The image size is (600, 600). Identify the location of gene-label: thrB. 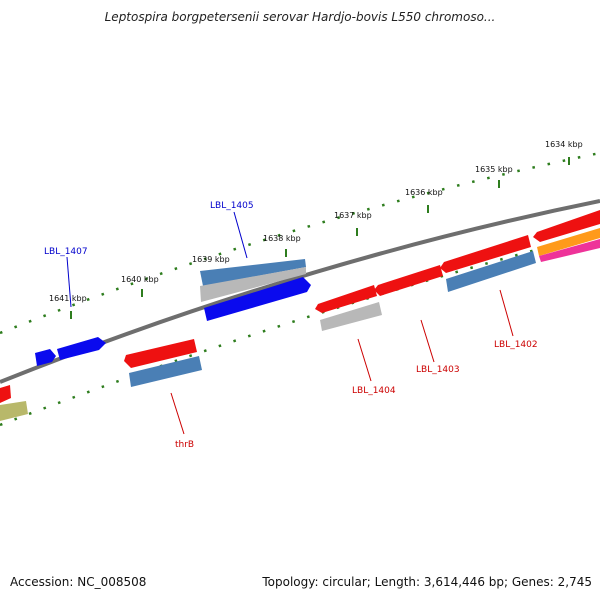
(184, 445).